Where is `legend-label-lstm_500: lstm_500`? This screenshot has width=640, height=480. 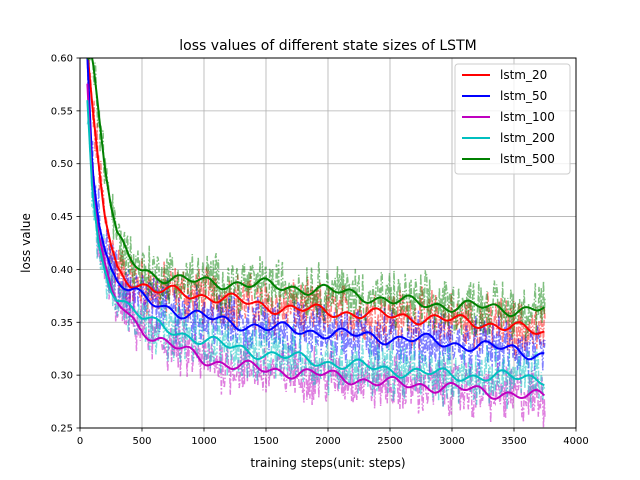 legend-label-lstm_500: lstm_500 is located at coordinates (527, 159).